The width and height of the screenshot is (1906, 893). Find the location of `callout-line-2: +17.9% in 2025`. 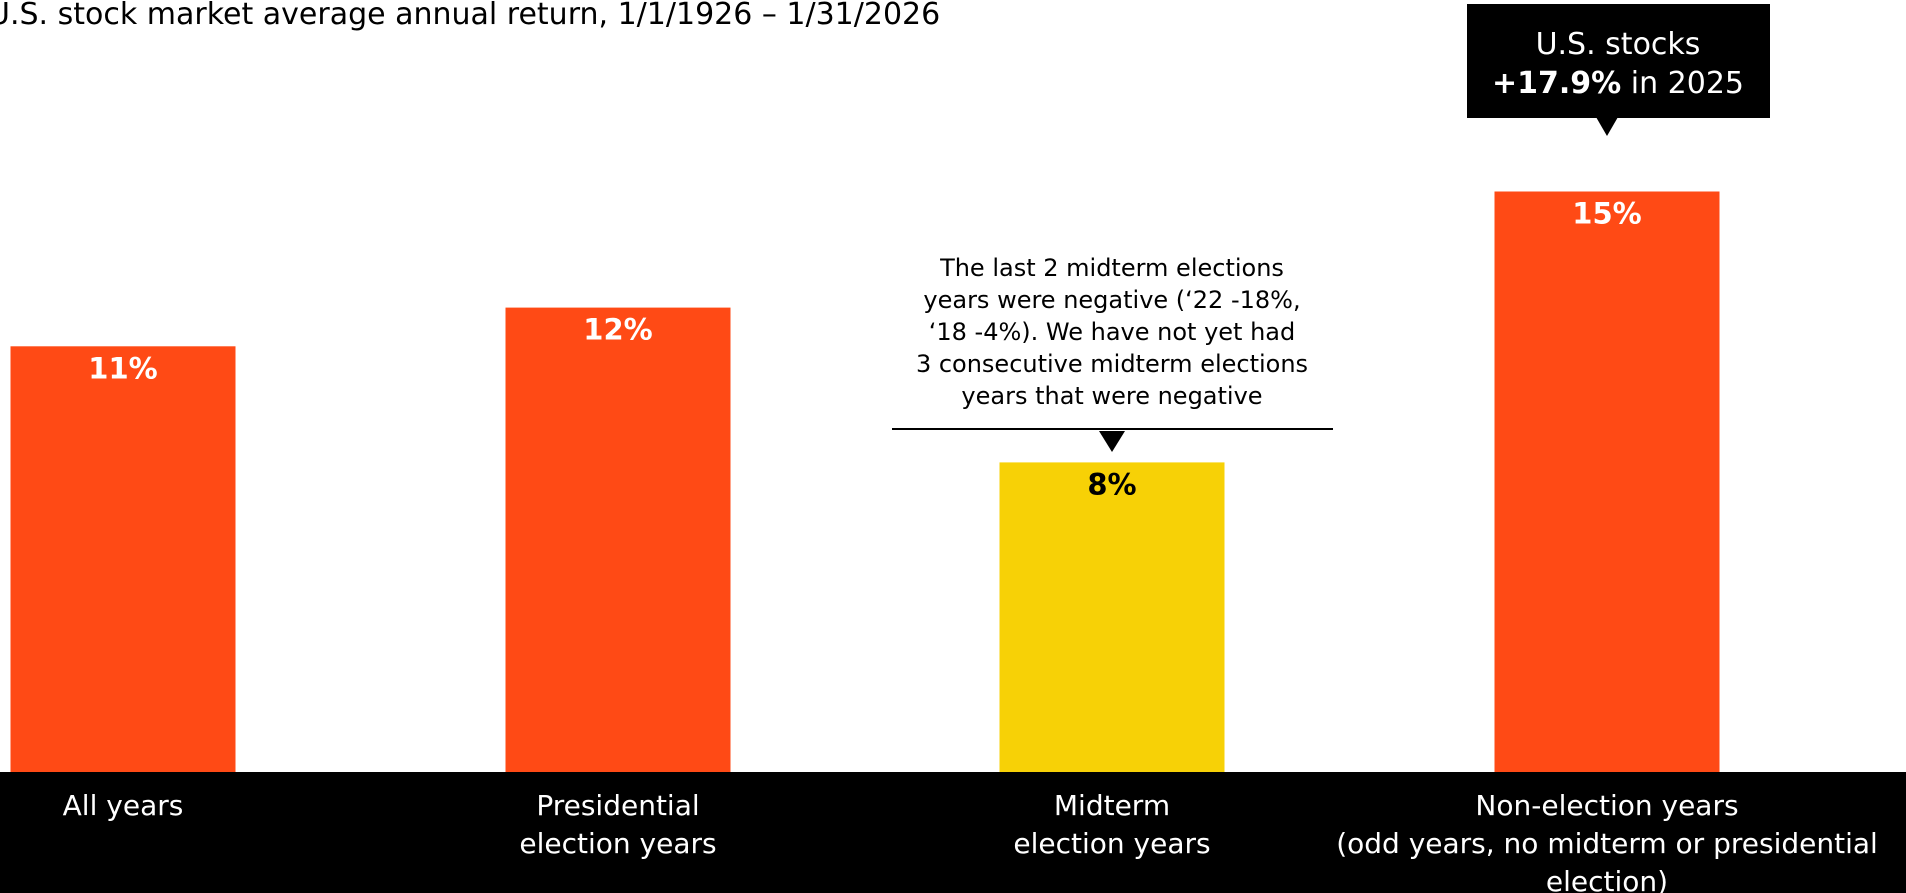

callout-line-2: +17.9% in 2025 is located at coordinates (1618, 83).